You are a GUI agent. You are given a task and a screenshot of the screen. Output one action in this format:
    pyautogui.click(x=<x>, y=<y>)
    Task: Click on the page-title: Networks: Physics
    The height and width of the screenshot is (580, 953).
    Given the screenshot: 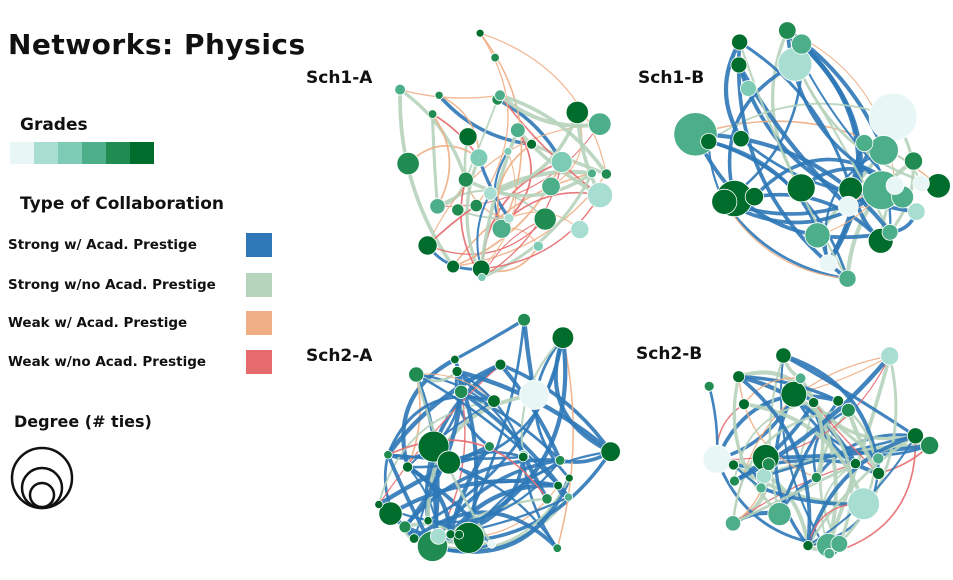 What is the action you would take?
    pyautogui.click(x=157, y=44)
    